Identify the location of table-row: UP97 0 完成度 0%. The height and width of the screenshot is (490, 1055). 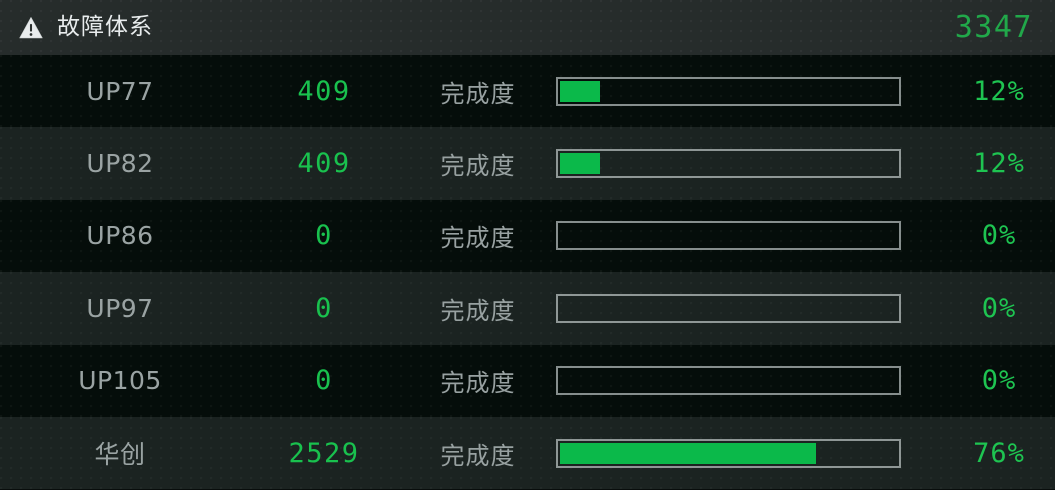
(527, 308).